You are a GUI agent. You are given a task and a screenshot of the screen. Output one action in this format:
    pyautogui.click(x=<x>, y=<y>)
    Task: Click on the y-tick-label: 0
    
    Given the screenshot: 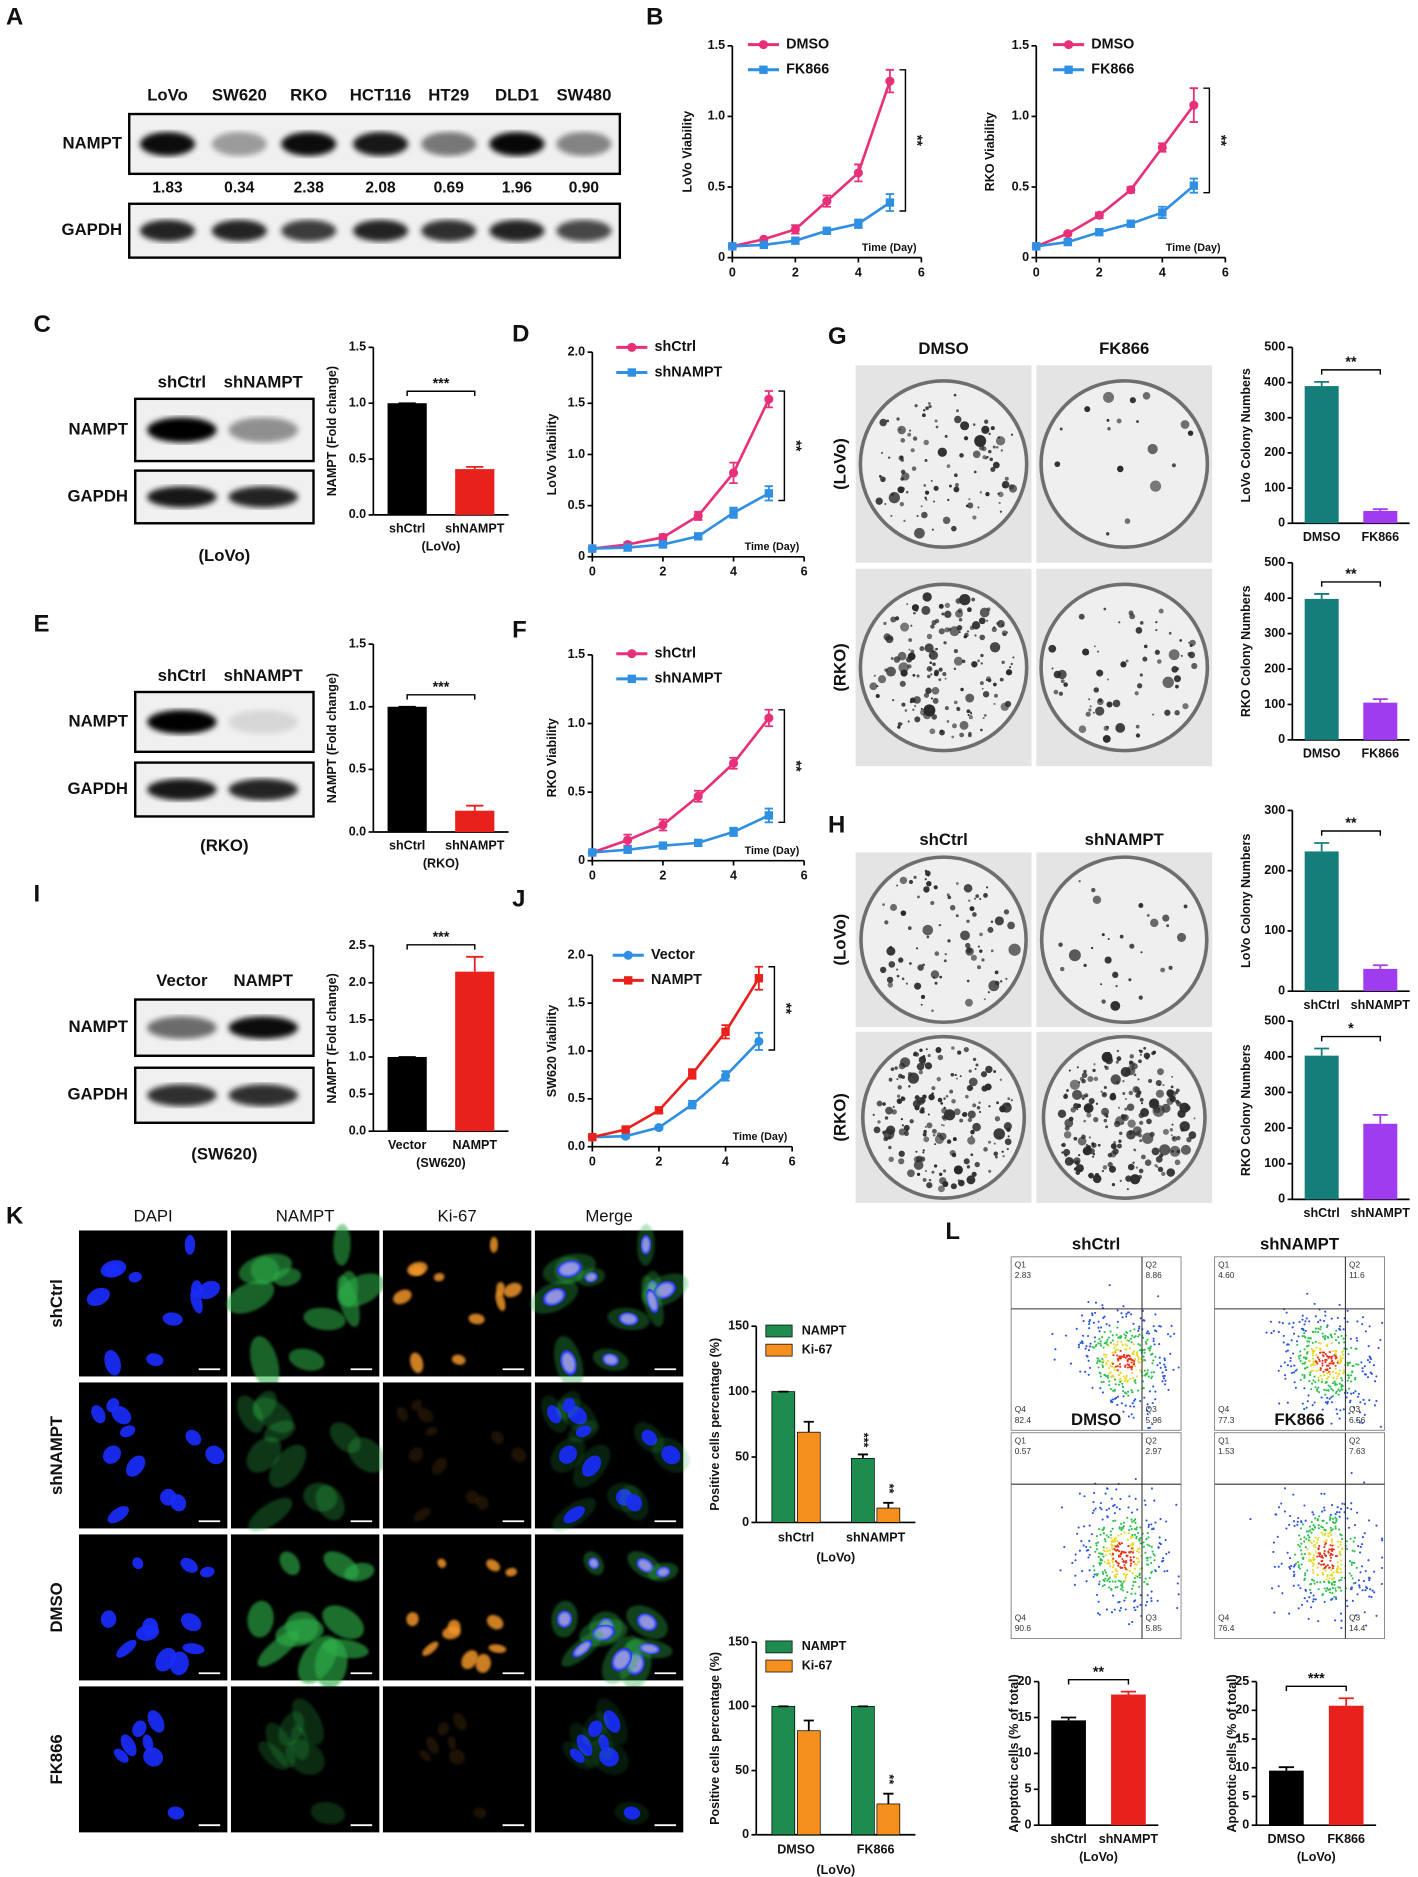 What is the action you would take?
    pyautogui.click(x=1245, y=1825)
    